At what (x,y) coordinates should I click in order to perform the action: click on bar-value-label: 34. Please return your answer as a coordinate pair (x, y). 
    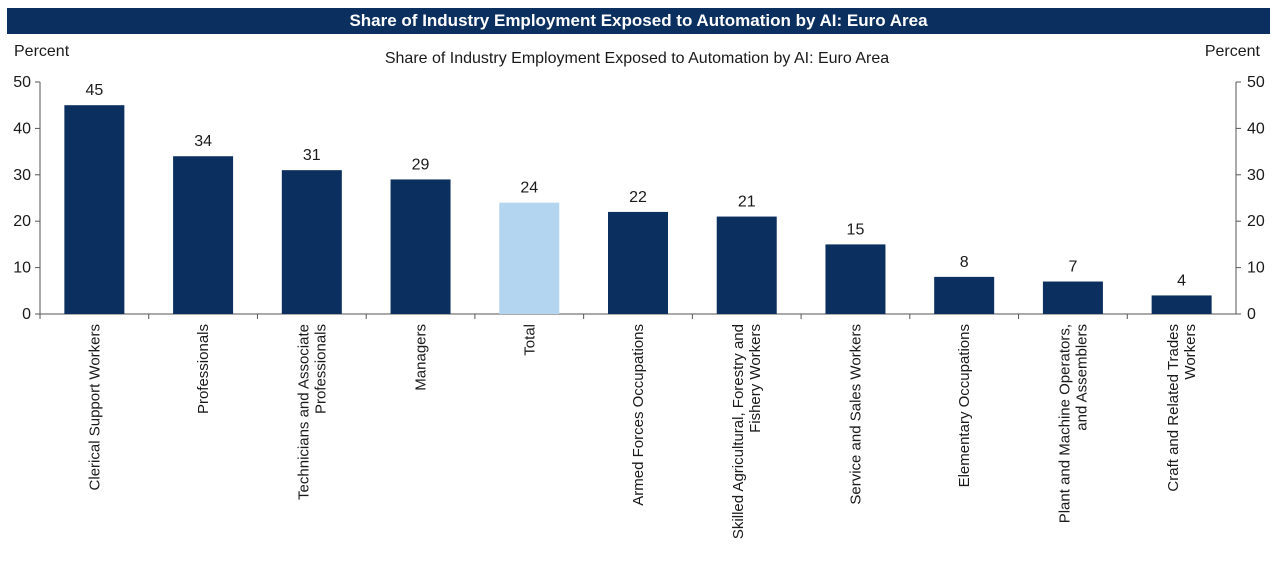
    Looking at the image, I should click on (203, 141).